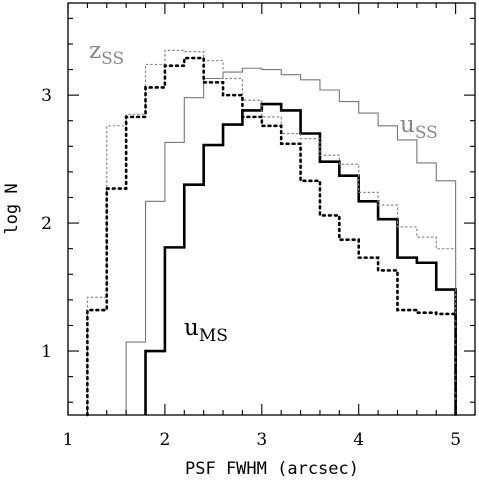 The image size is (479, 481). Describe the element at coordinates (358, 440) in the screenshot. I see `x-tick-label: 4` at that location.